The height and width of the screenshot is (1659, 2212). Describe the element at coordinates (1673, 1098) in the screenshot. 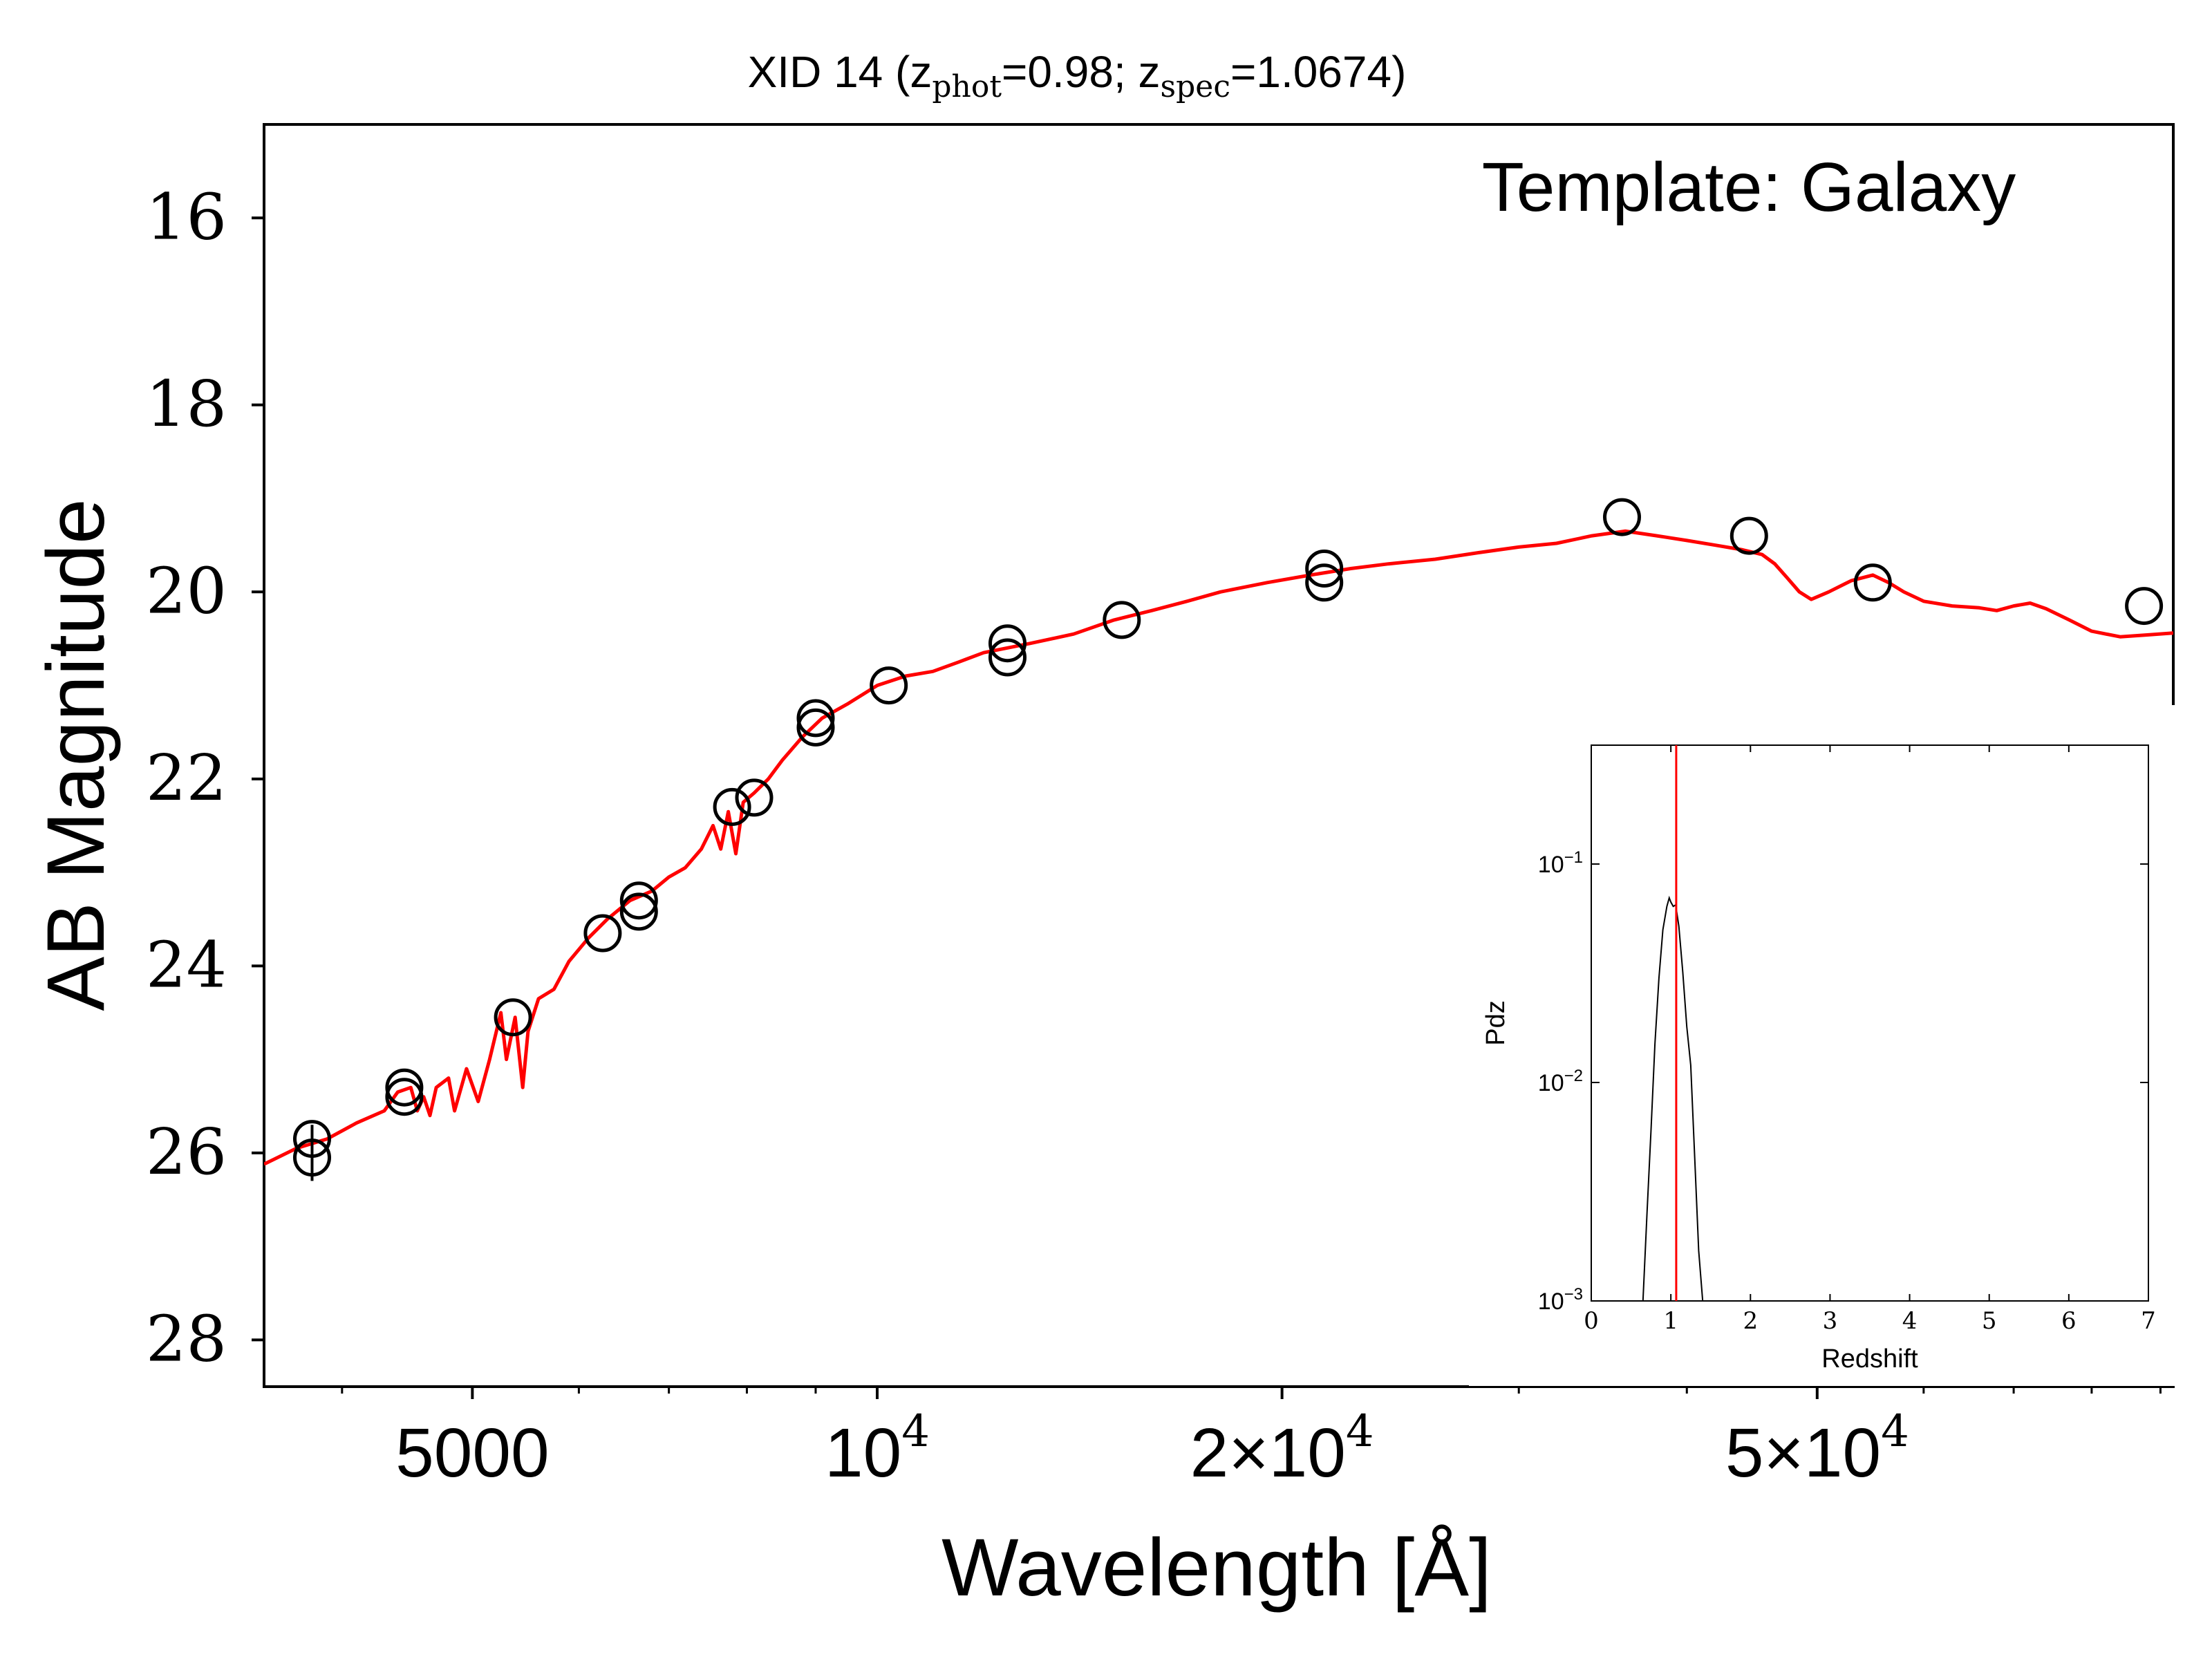

I see `pdz-curve` at that location.